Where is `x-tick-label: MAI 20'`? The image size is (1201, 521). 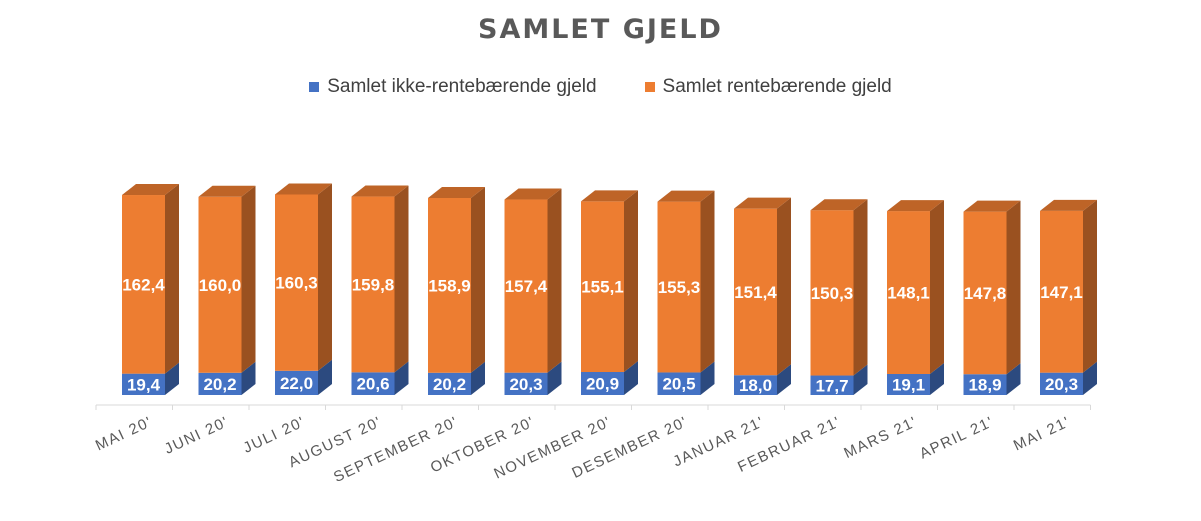
x-tick-label: MAI 20' is located at coordinates (124, 433).